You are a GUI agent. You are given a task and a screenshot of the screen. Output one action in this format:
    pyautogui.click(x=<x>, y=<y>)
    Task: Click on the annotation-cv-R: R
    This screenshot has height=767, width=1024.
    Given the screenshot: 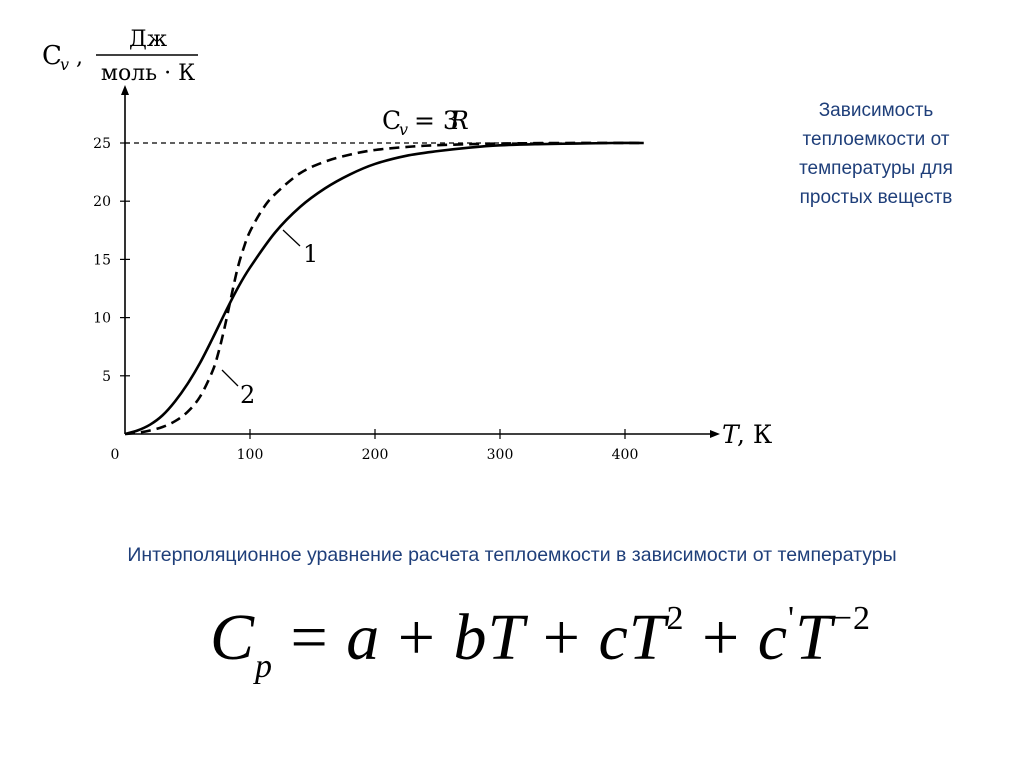 What is the action you would take?
    pyautogui.click(x=459, y=120)
    